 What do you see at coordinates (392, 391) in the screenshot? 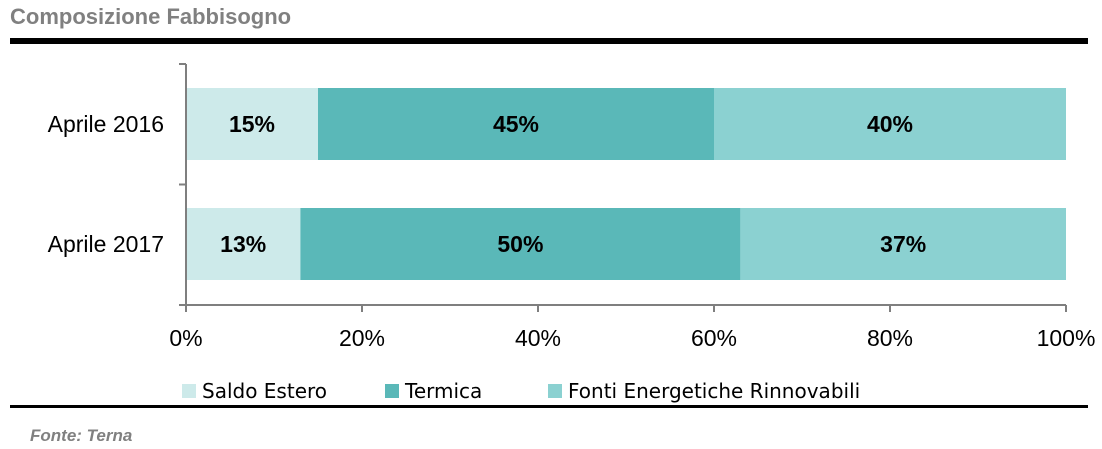
I see `legend-swatch-termica` at bounding box center [392, 391].